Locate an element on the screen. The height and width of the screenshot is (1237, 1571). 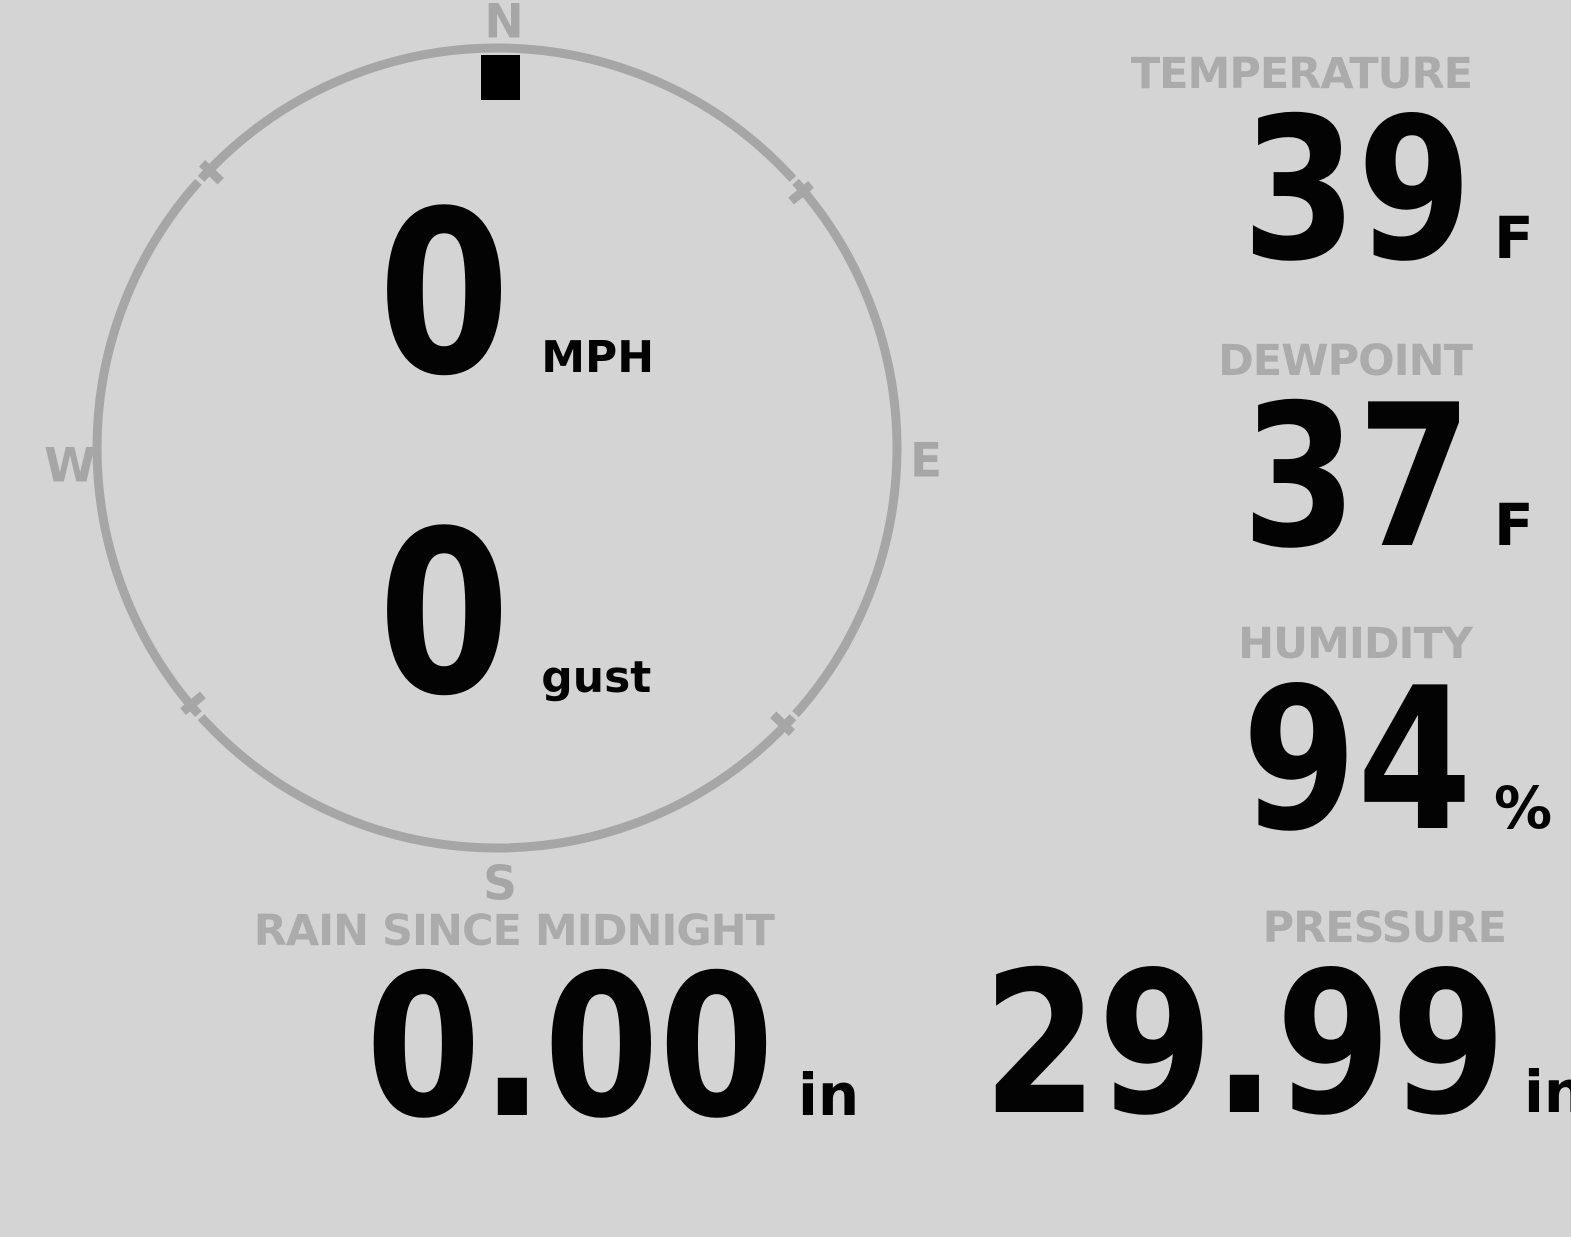
pressure-value: 29.99 is located at coordinates (1244, 1044).